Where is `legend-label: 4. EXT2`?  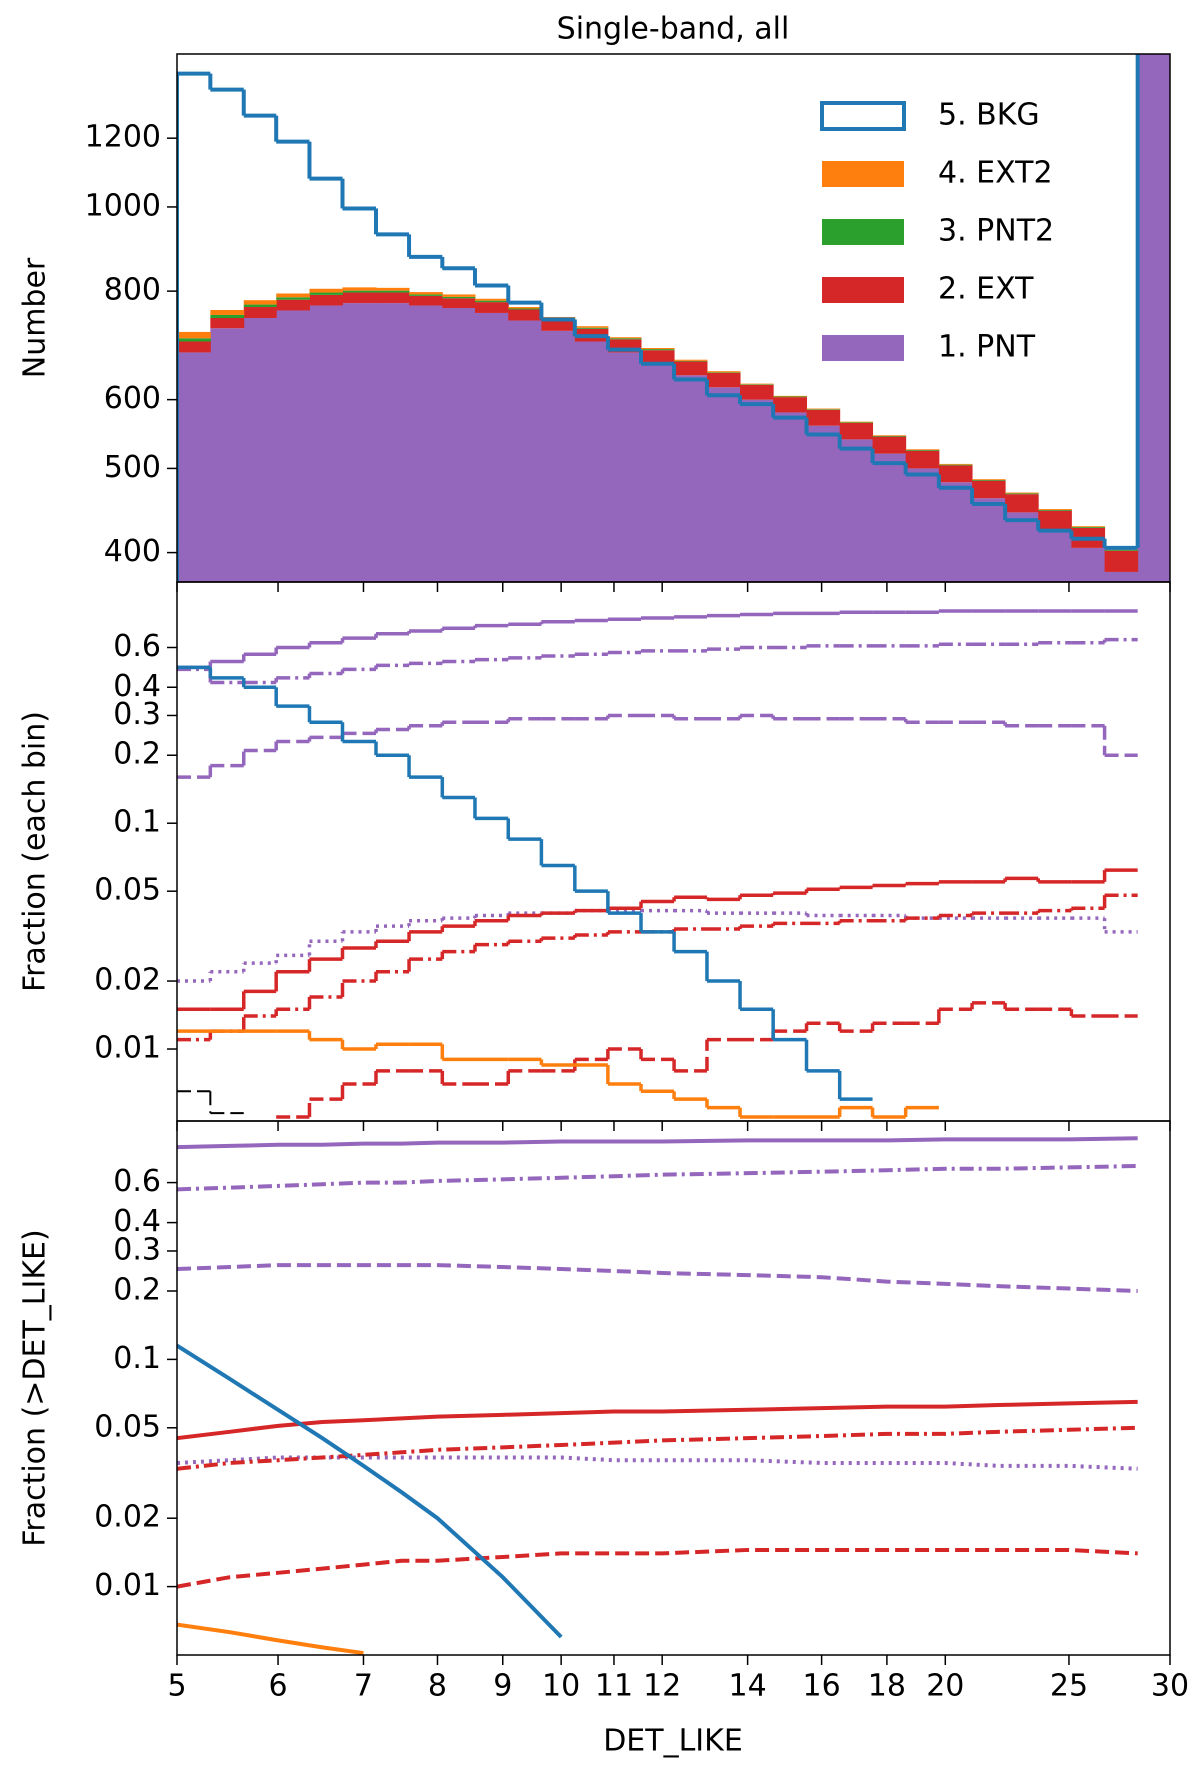 legend-label: 4. EXT2 is located at coordinates (995, 173).